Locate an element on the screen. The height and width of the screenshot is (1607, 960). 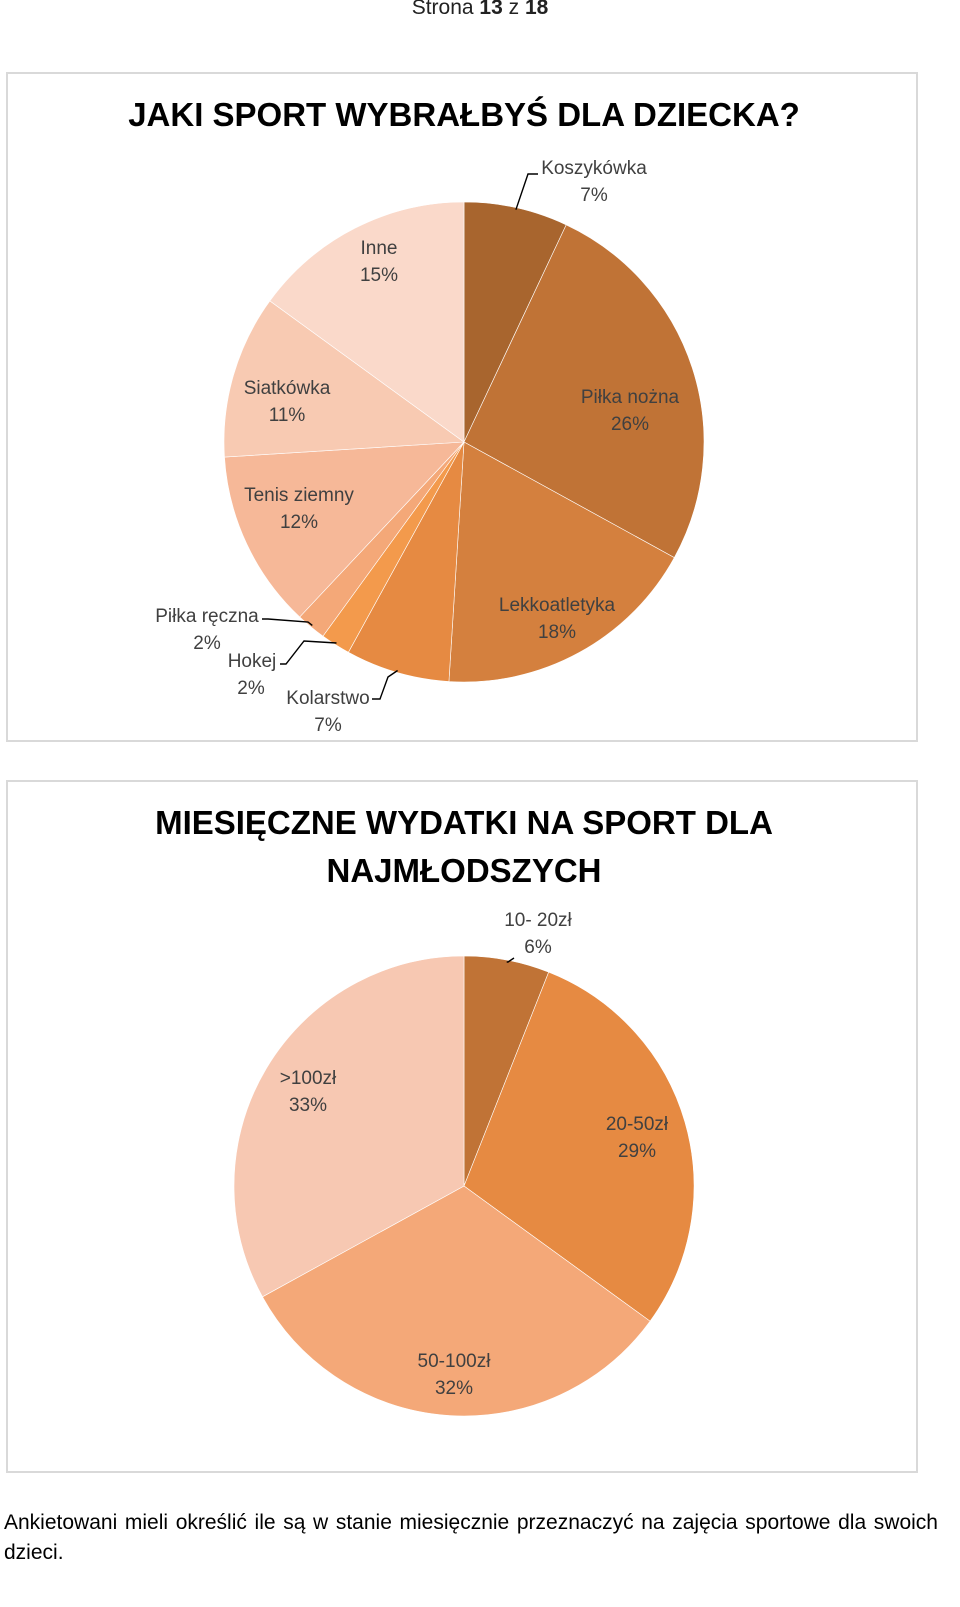
slice-value-10-20zl: 6% is located at coordinates (538, 947).